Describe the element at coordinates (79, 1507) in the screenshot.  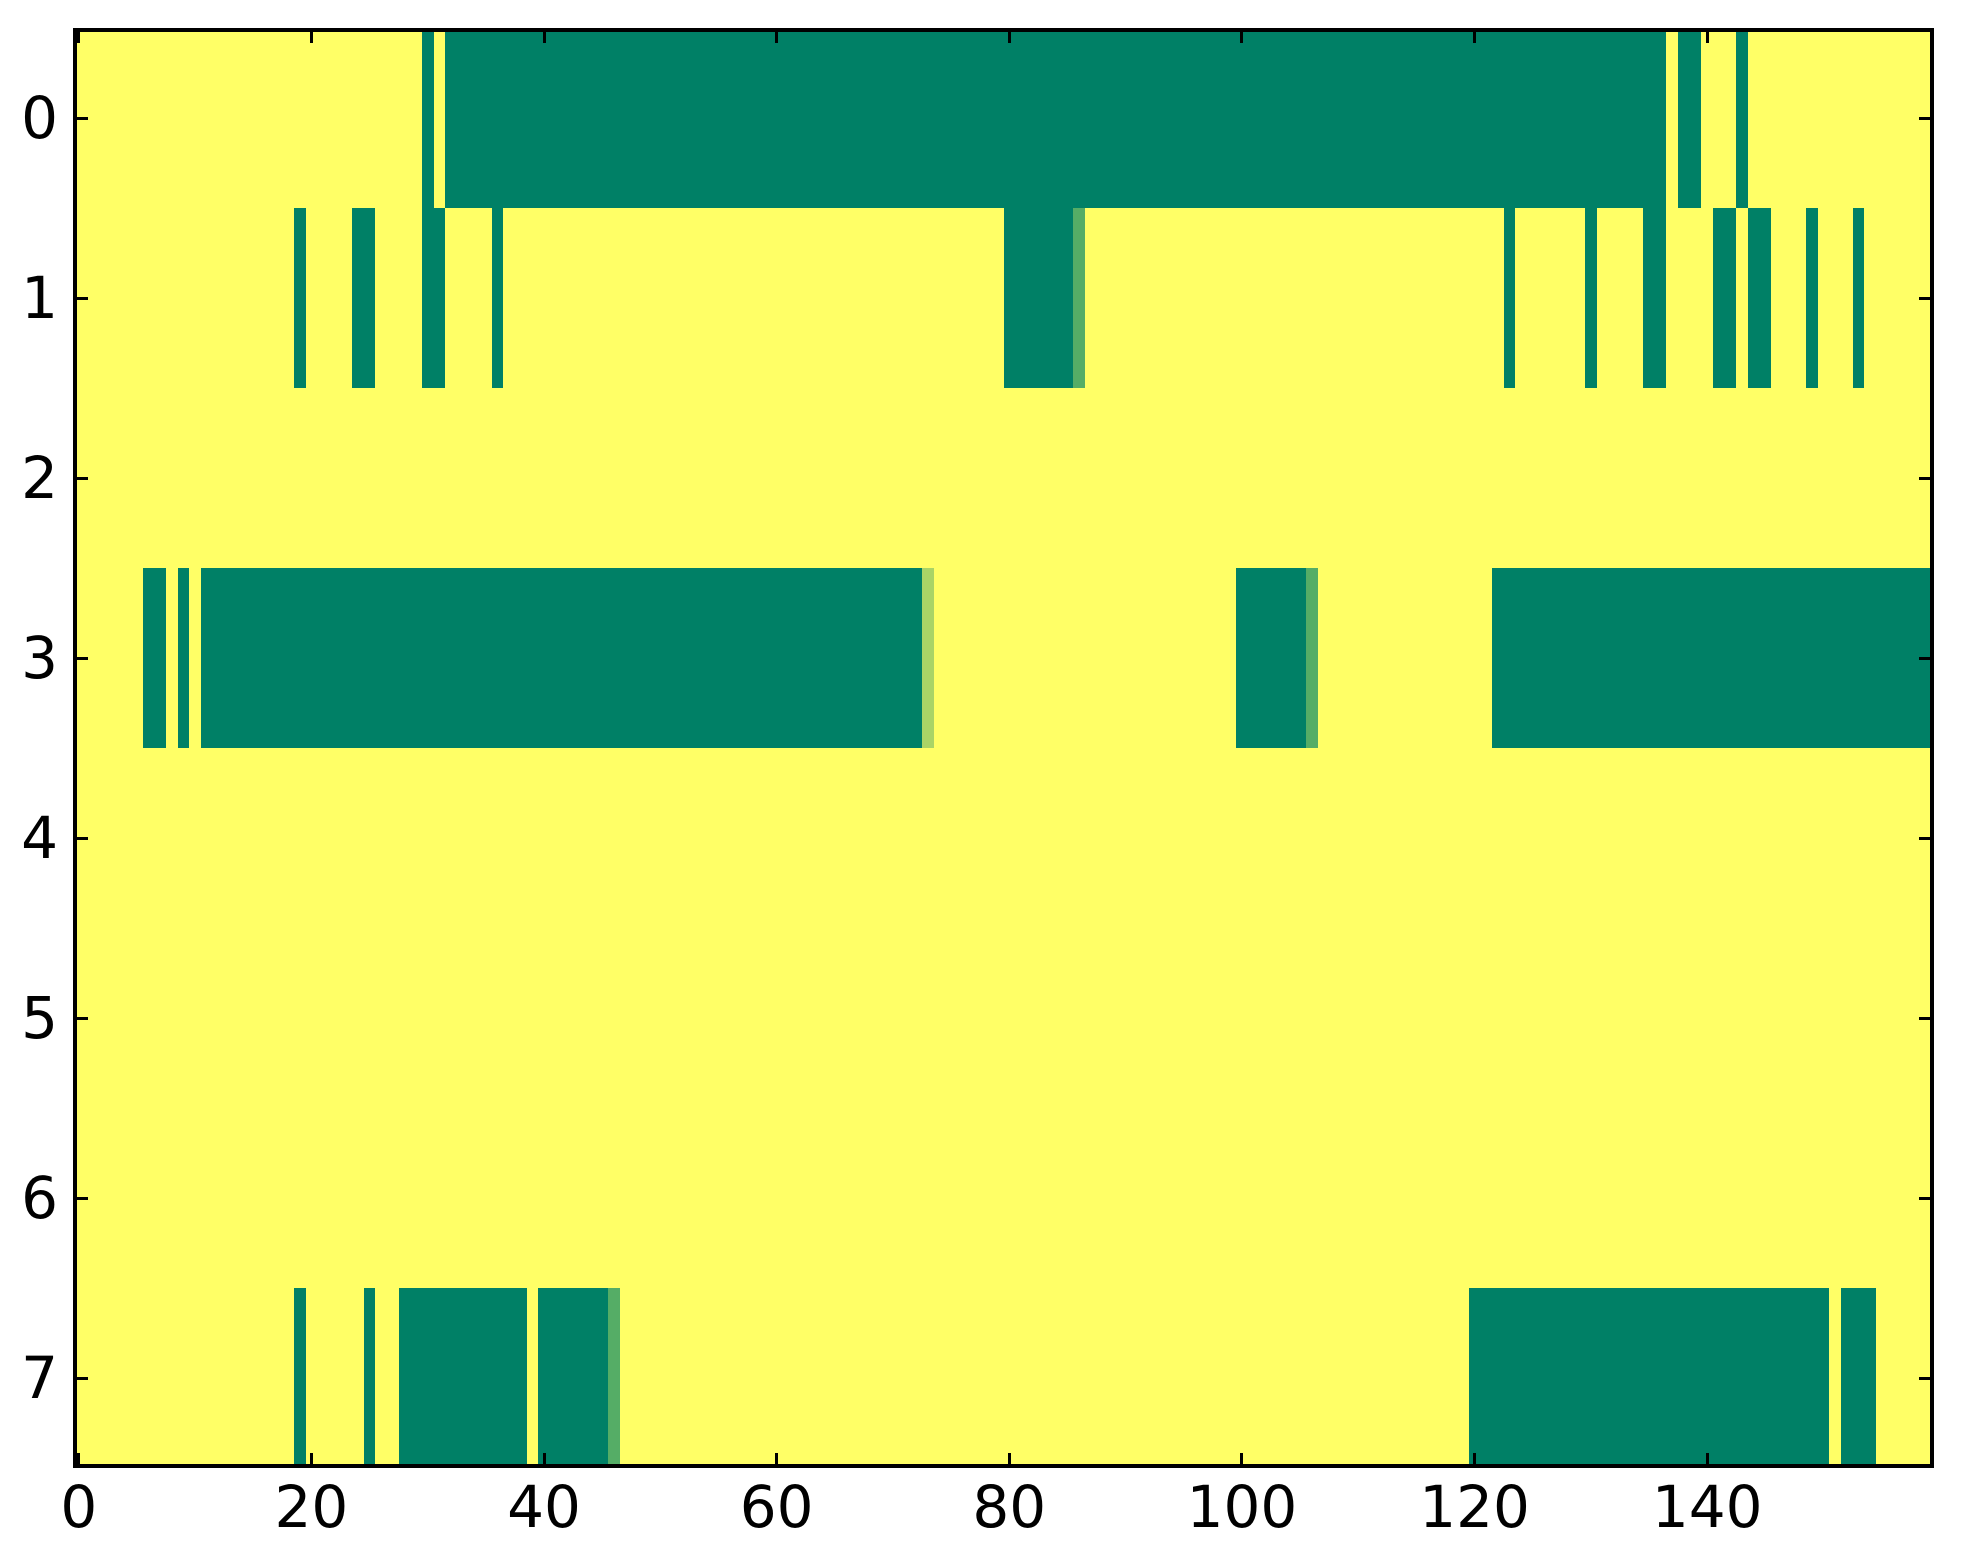
I see `x-tick-label: 0` at that location.